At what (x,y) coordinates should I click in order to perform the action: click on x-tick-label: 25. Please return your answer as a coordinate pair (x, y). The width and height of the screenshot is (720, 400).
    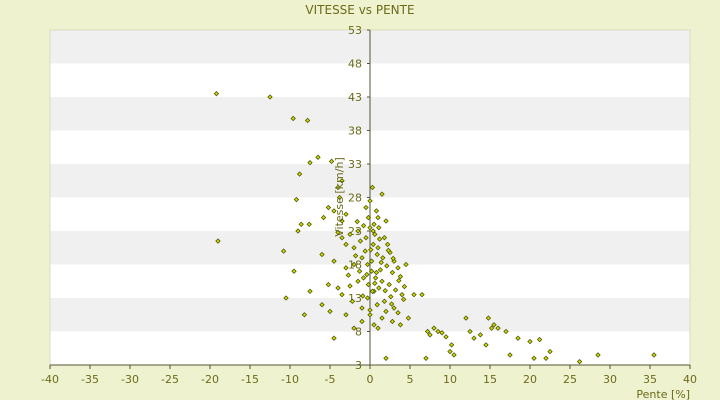
    Looking at the image, I should click on (570, 379).